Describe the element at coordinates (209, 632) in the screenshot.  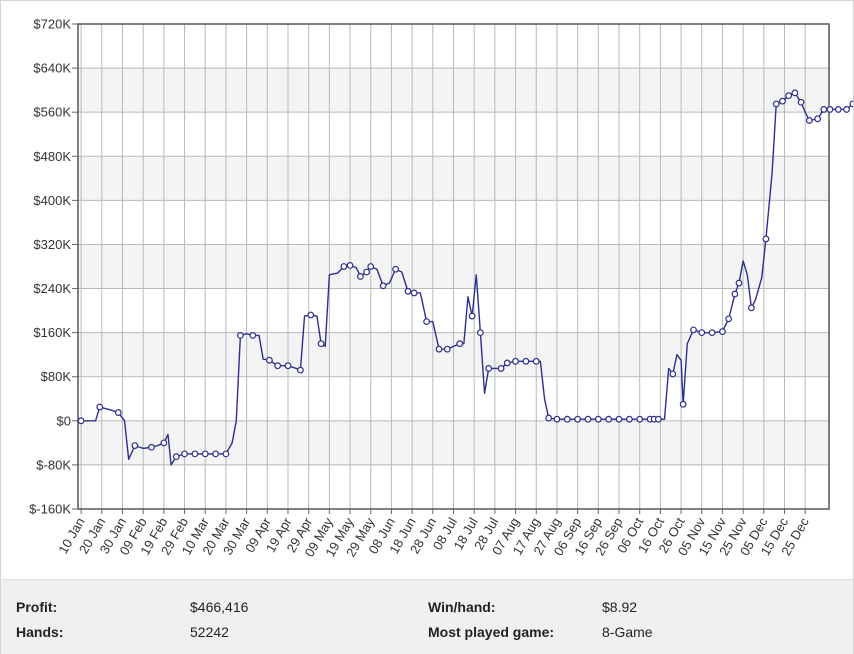
I see `hands-value: 52242` at that location.